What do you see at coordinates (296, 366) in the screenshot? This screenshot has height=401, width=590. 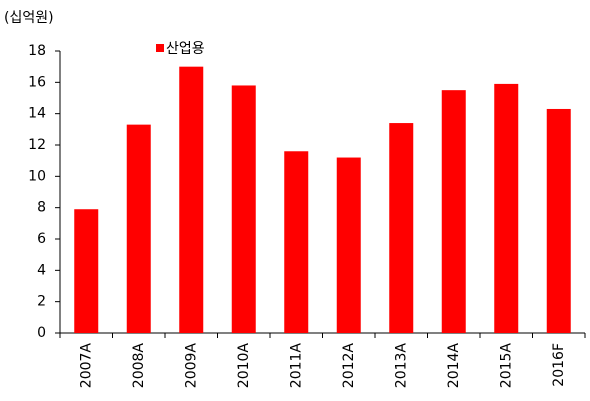 I see `x-tick-label: 2011A` at bounding box center [296, 366].